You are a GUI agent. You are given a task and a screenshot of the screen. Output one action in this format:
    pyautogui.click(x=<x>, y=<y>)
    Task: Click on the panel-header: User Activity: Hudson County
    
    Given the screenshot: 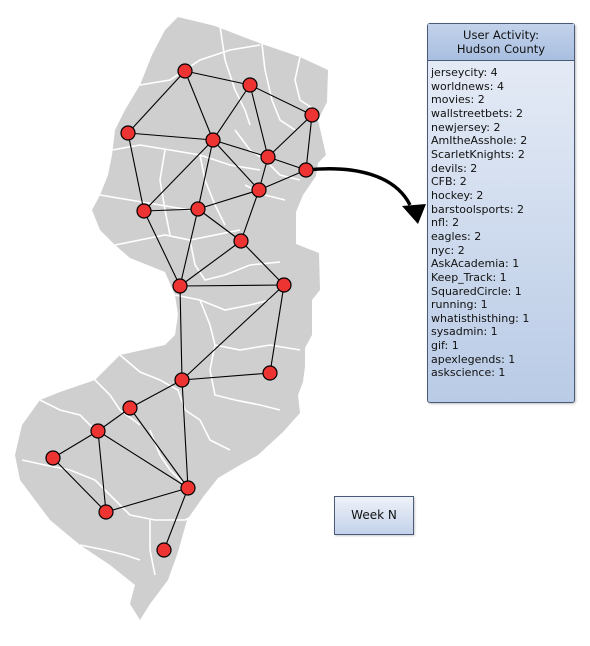 What is the action you would take?
    pyautogui.click(x=501, y=42)
    